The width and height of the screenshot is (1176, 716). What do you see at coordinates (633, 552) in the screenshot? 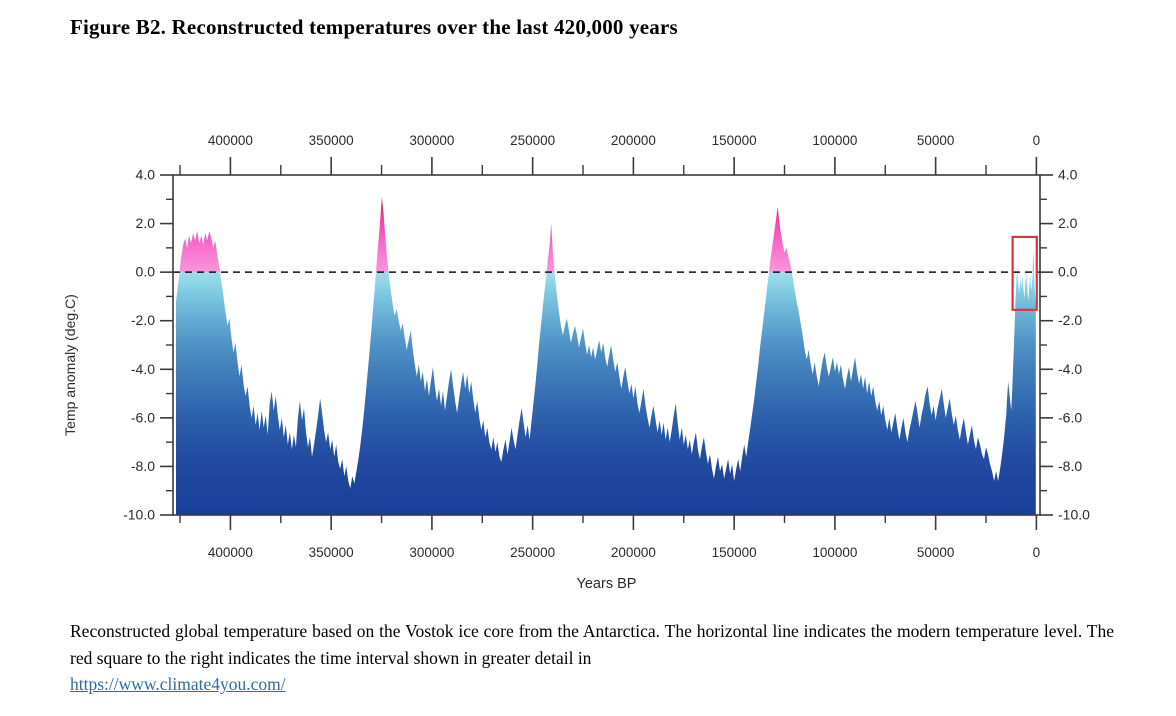
I see `x-bottom-tick-label: 200000` at bounding box center [633, 552].